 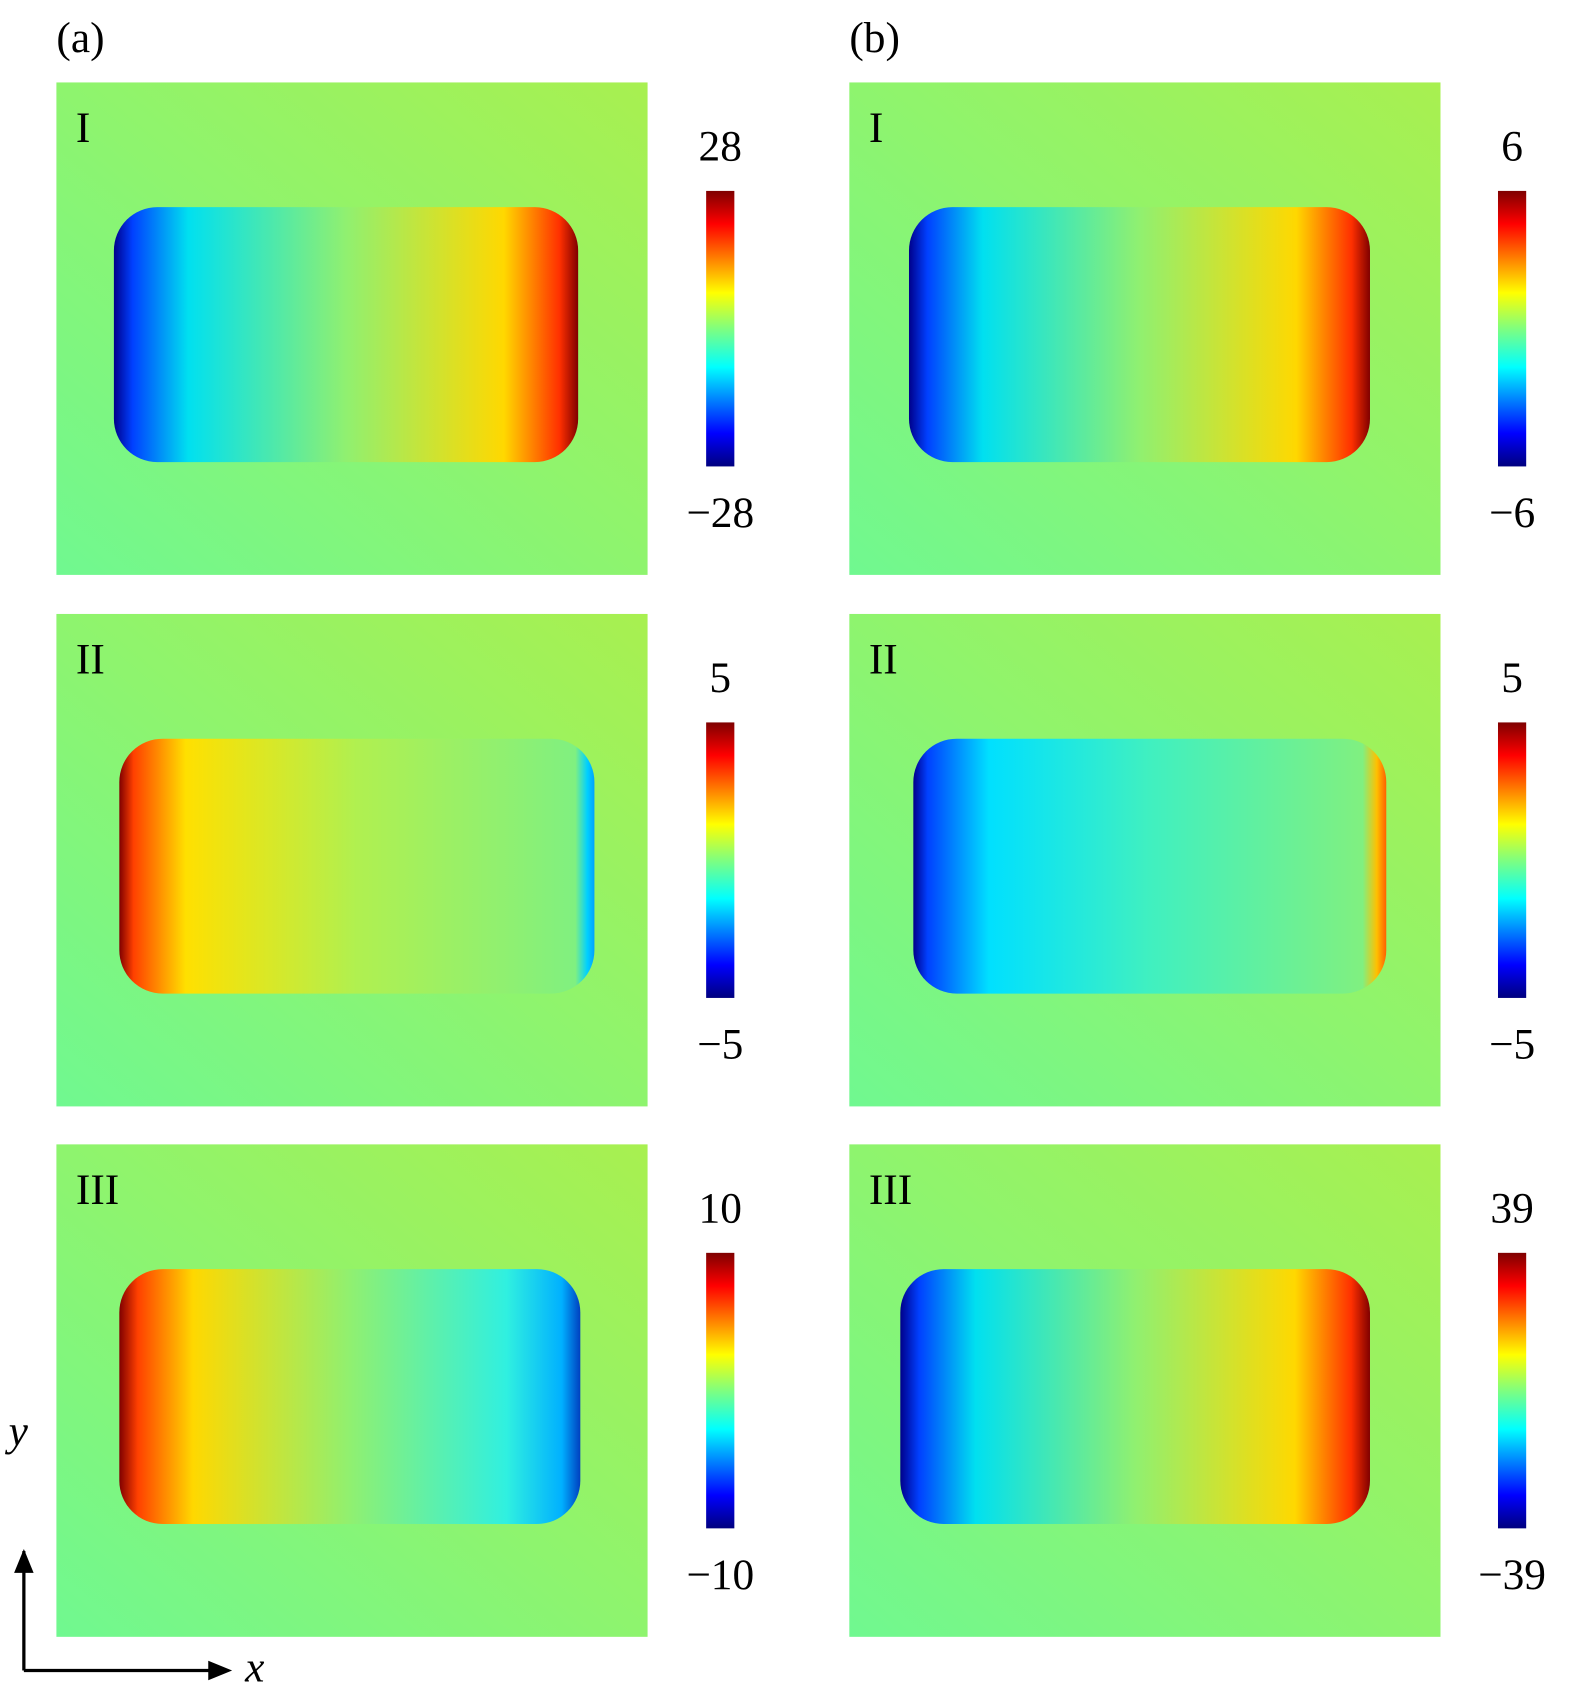 What do you see at coordinates (720, 147) in the screenshot?
I see `colorbar-max: 28` at bounding box center [720, 147].